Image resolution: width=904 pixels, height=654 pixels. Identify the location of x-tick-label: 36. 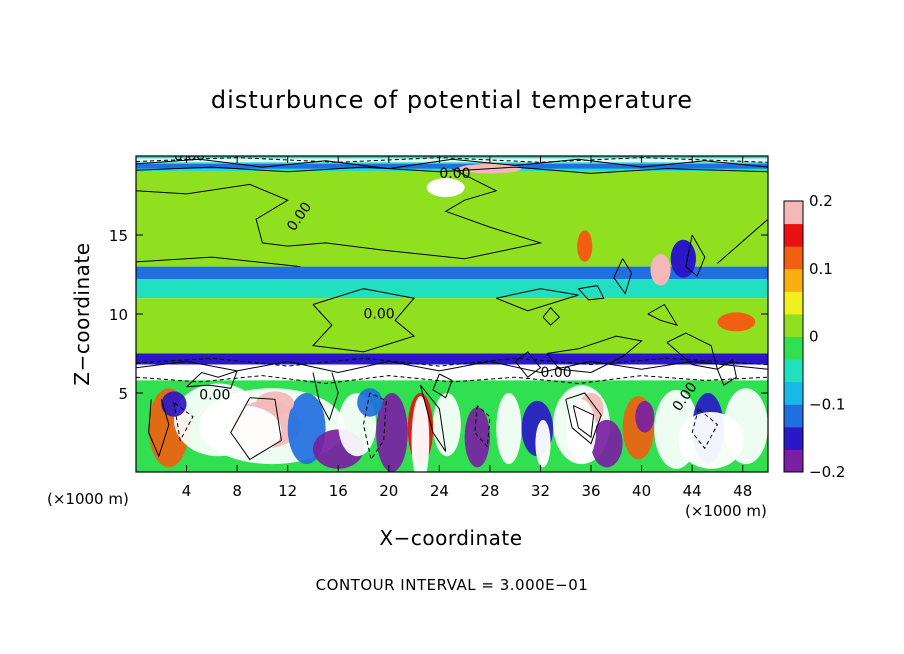
(590, 491).